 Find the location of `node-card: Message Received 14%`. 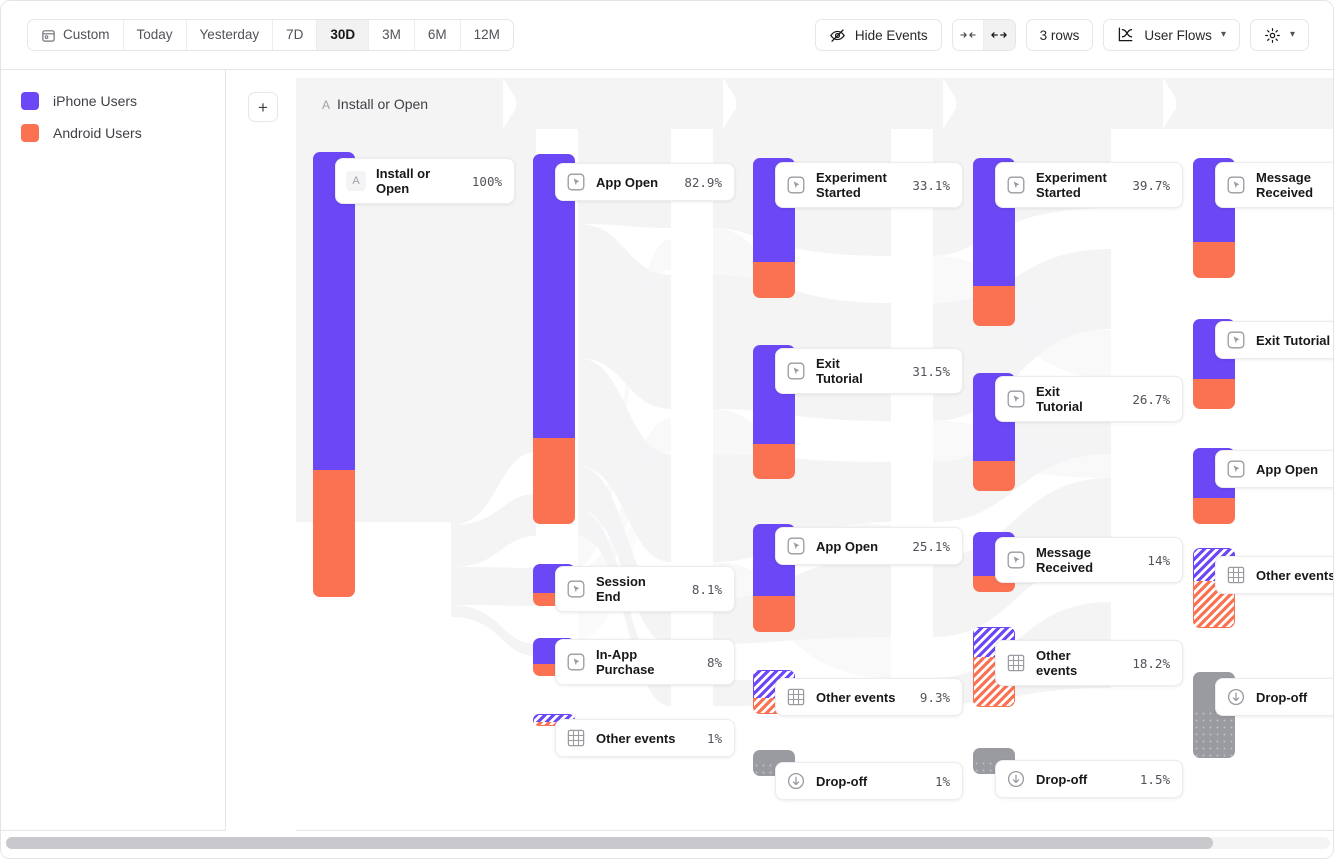

node-card: Message Received 14% is located at coordinates (1089, 560).